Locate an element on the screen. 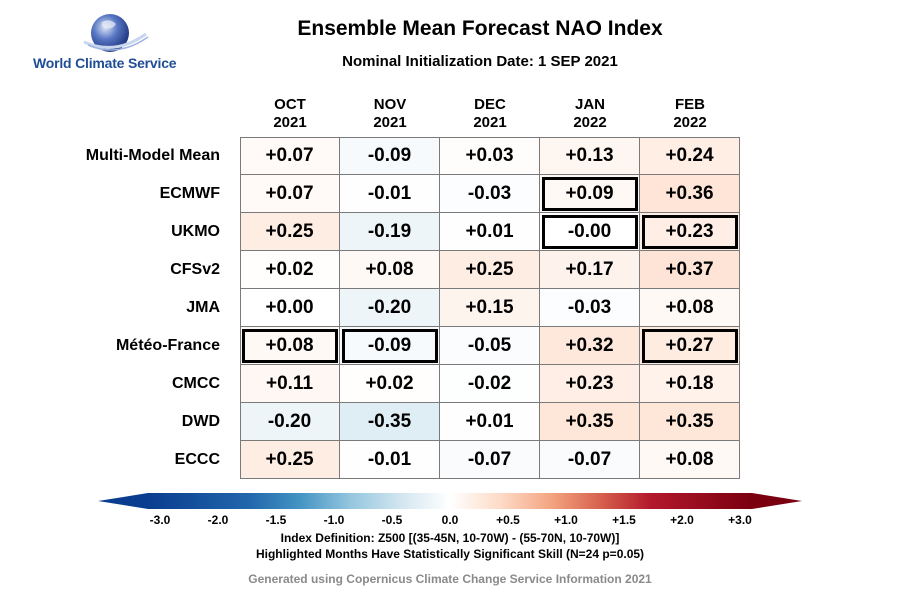  heatmap-cell: -0.00 is located at coordinates (590, 232).